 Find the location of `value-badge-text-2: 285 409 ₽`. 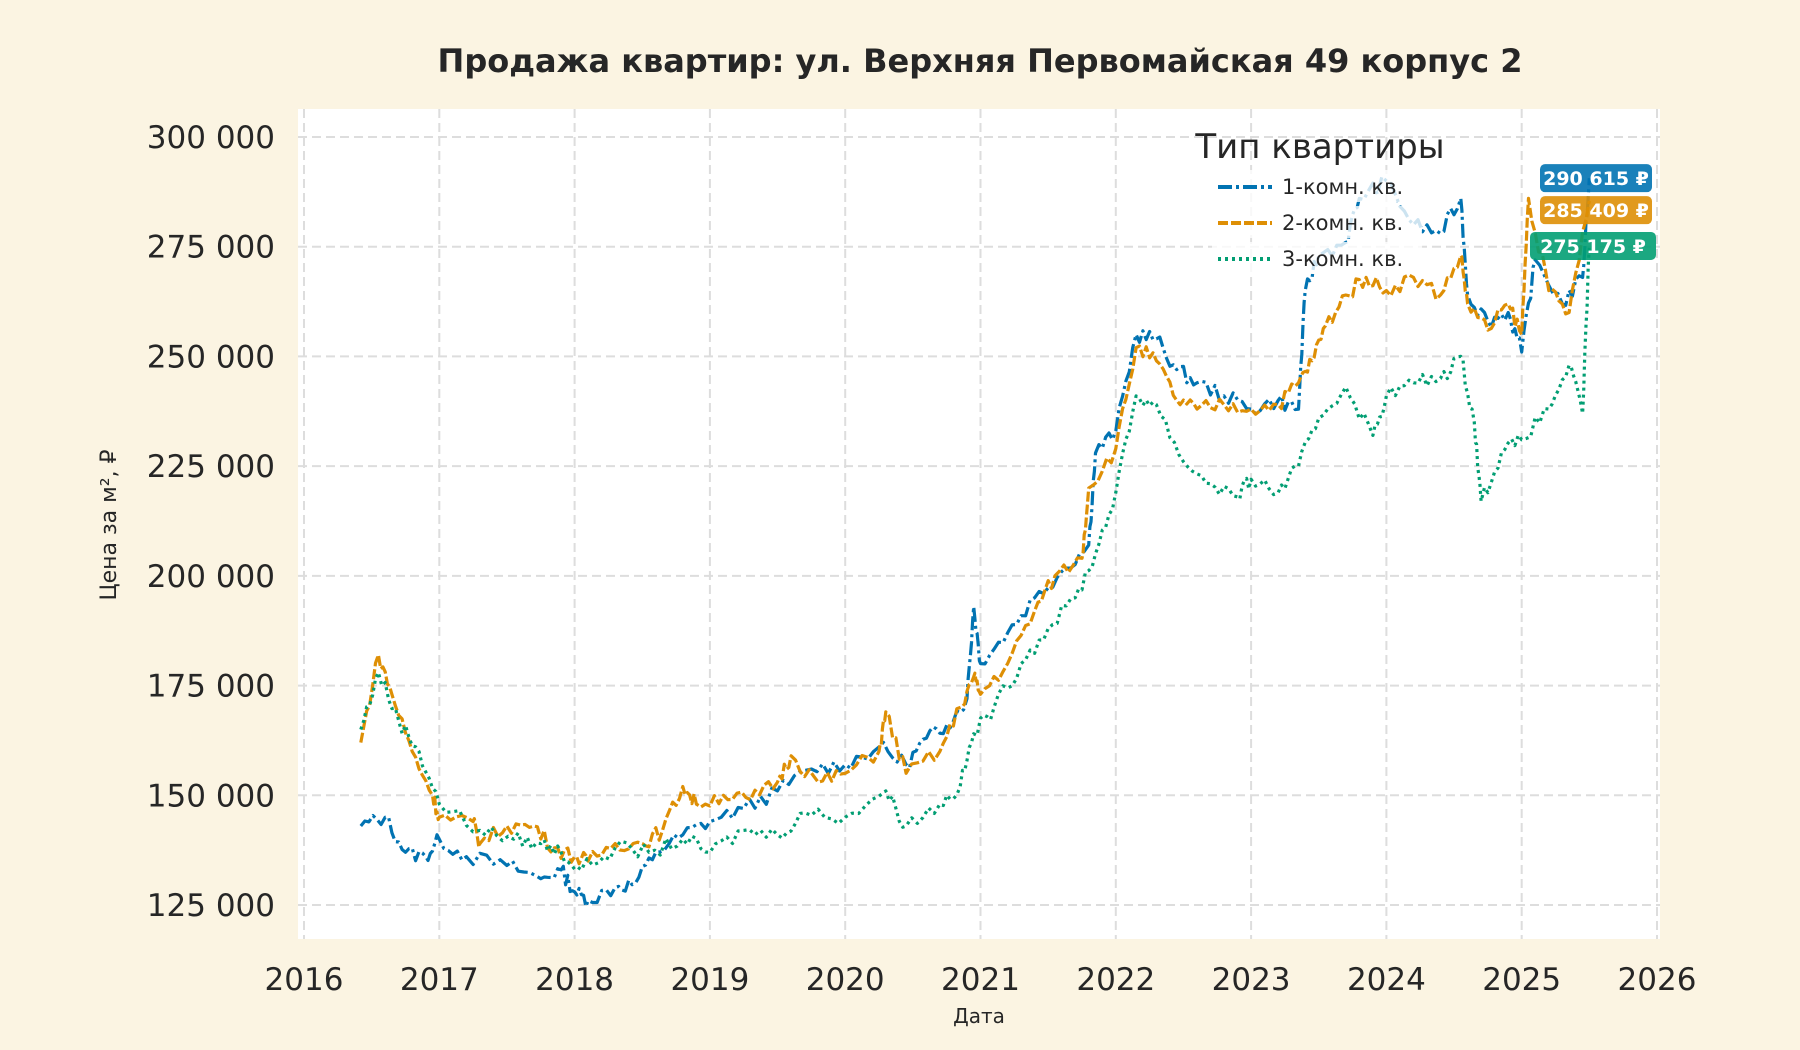

value-badge-text-2: 285 409 ₽ is located at coordinates (1596, 211).